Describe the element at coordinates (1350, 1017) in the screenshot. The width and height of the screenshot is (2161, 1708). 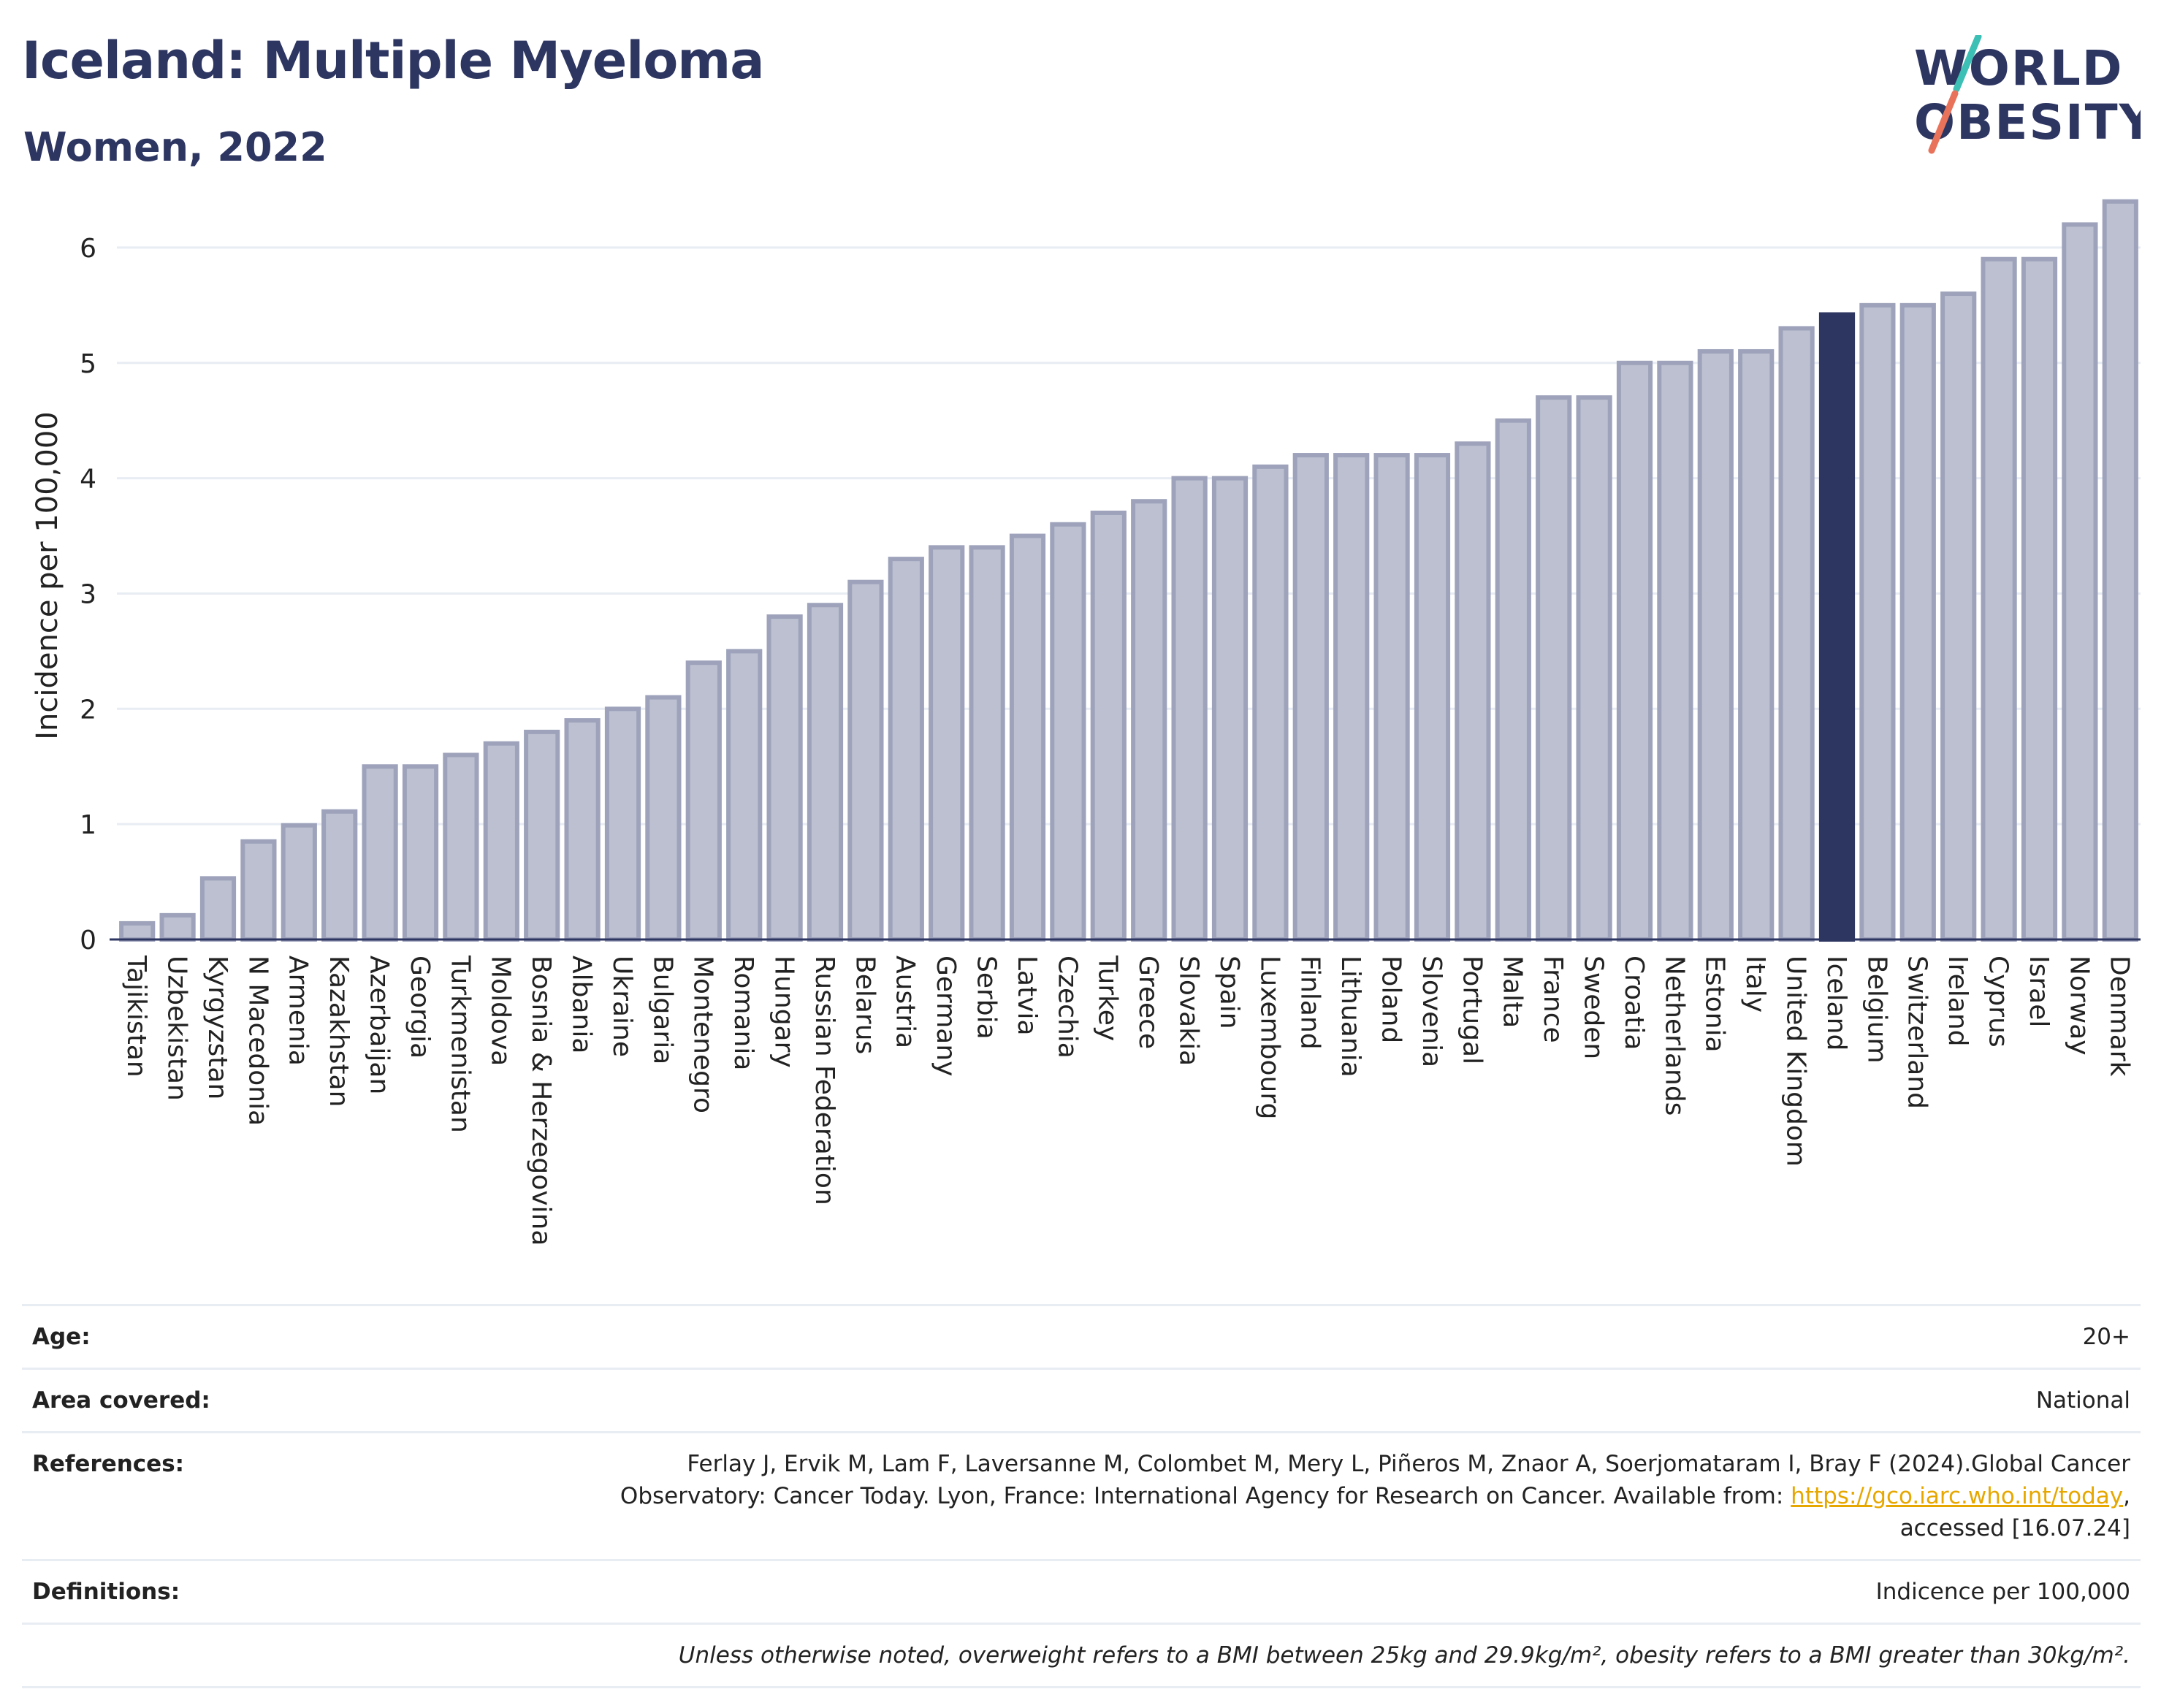
I see `x-tick-label: Lithuania` at that location.